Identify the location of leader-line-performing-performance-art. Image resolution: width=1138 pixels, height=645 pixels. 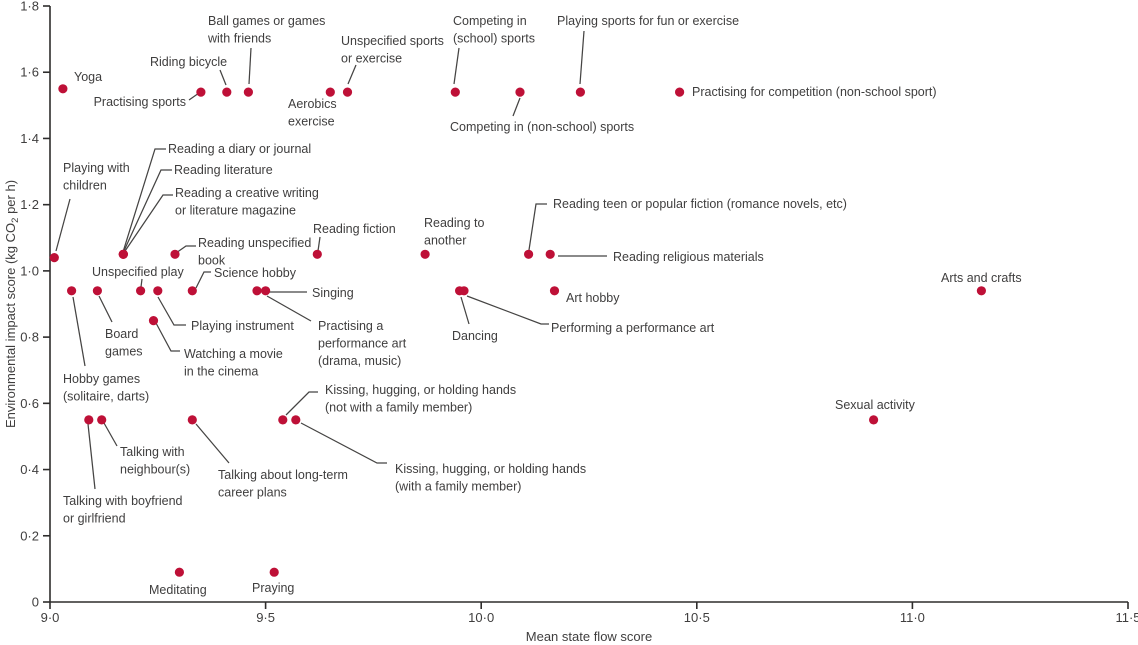
(507, 310).